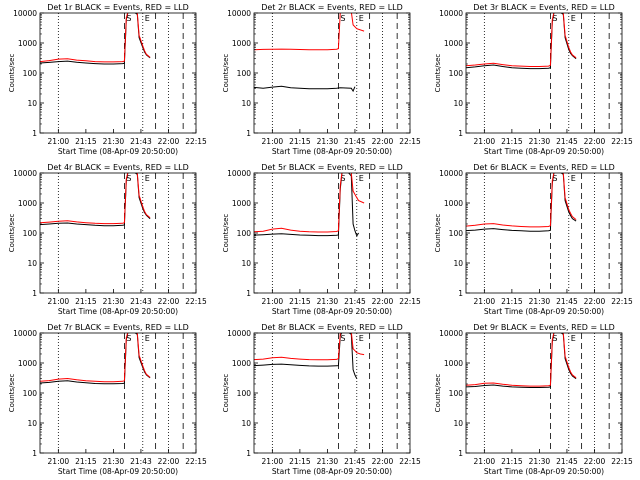 The image size is (640, 480). I want to click on chart-title: Det 8r BLACK = Events, RED = LLD, so click(332, 327).